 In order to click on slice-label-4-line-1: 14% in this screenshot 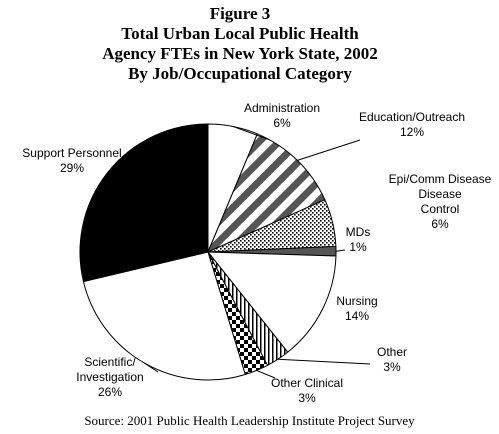, I will do `click(357, 316)`.